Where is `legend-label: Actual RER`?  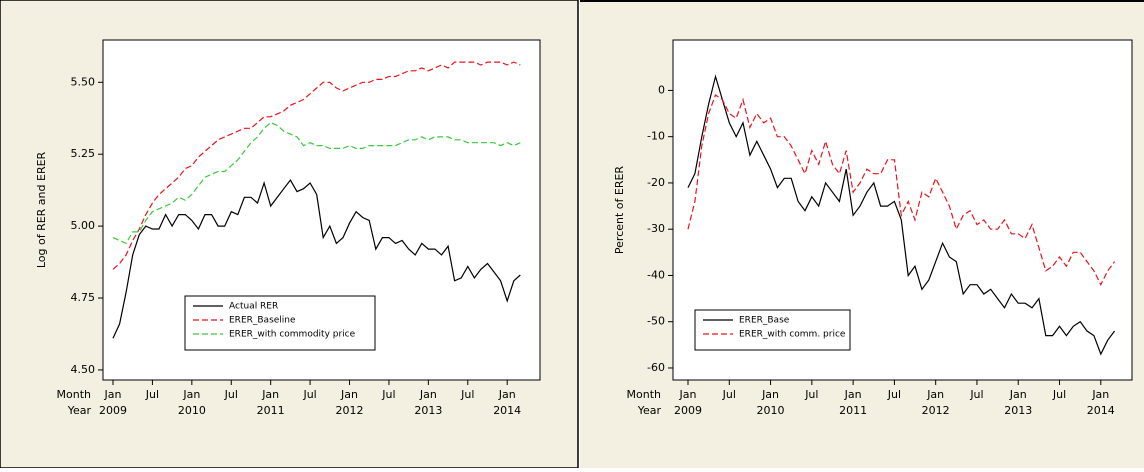 legend-label: Actual RER is located at coordinates (253, 307).